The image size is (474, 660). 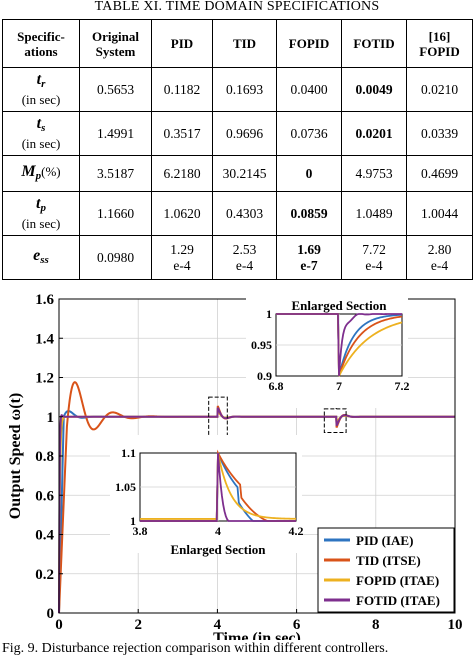 What do you see at coordinates (439, 89) in the screenshot?
I see `table-cell: 0.0210` at bounding box center [439, 89].